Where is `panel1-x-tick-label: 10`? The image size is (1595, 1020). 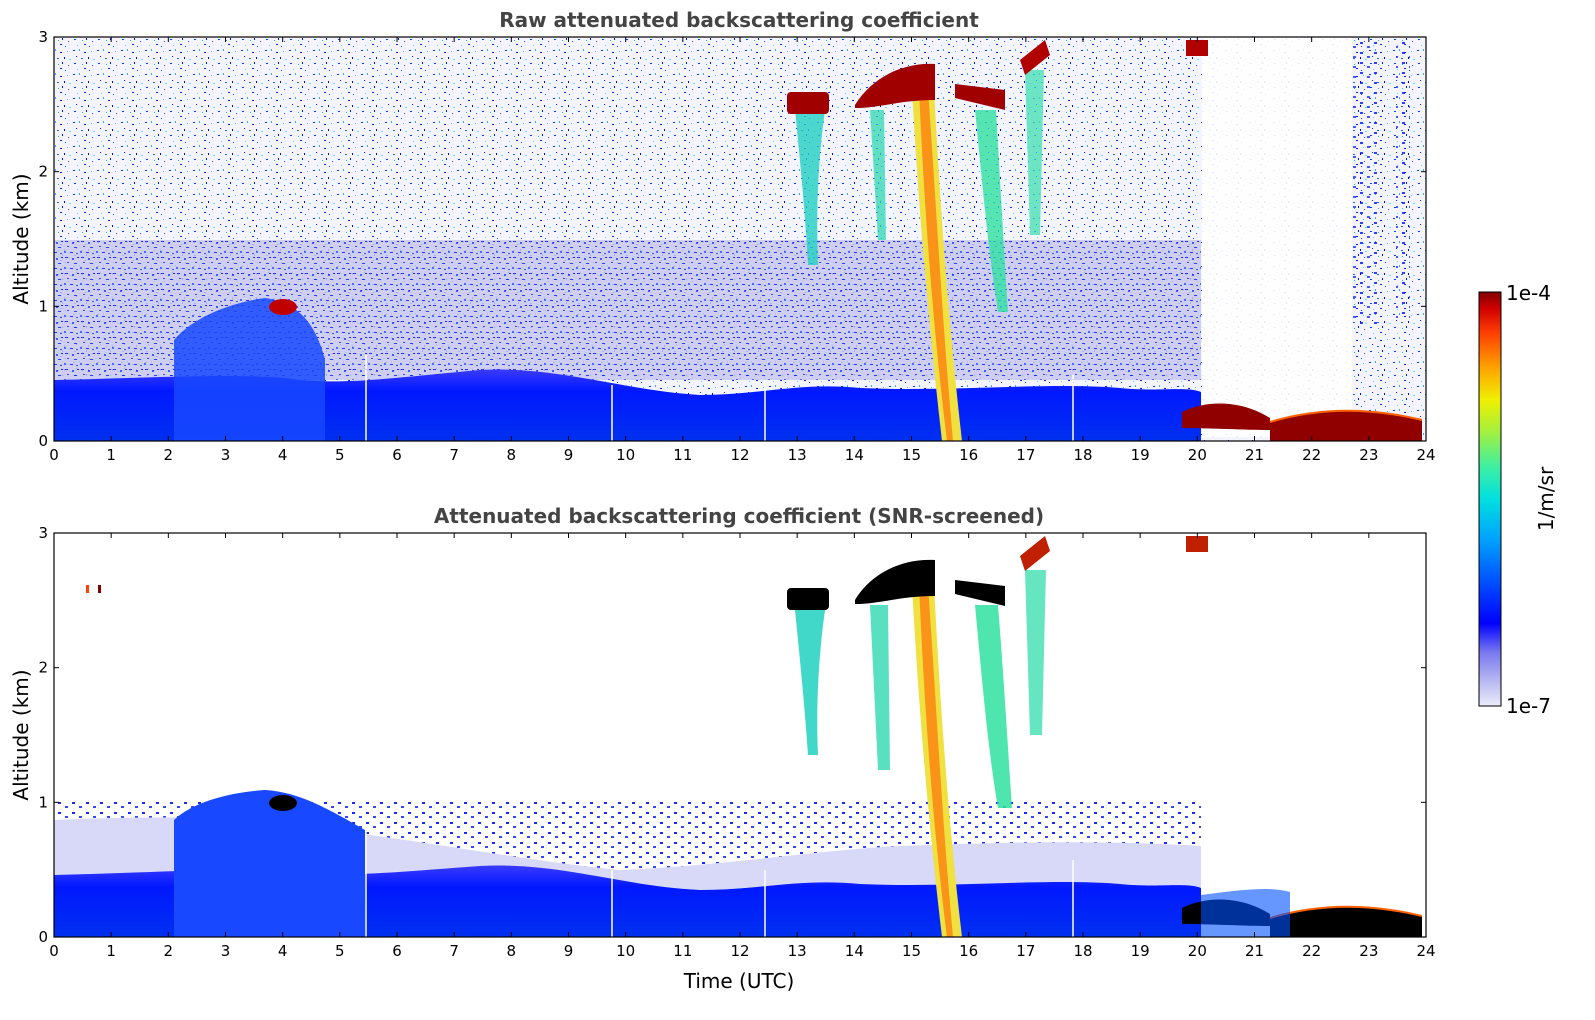 panel1-x-tick-label: 10 is located at coordinates (625, 455).